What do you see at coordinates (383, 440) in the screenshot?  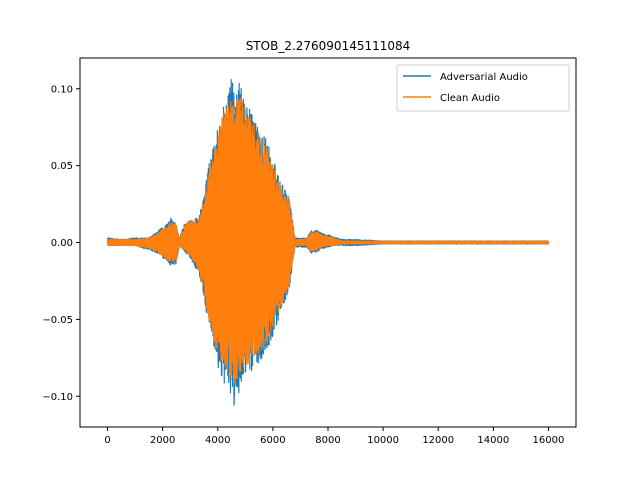 I see `x-tick-label: 10000` at bounding box center [383, 440].